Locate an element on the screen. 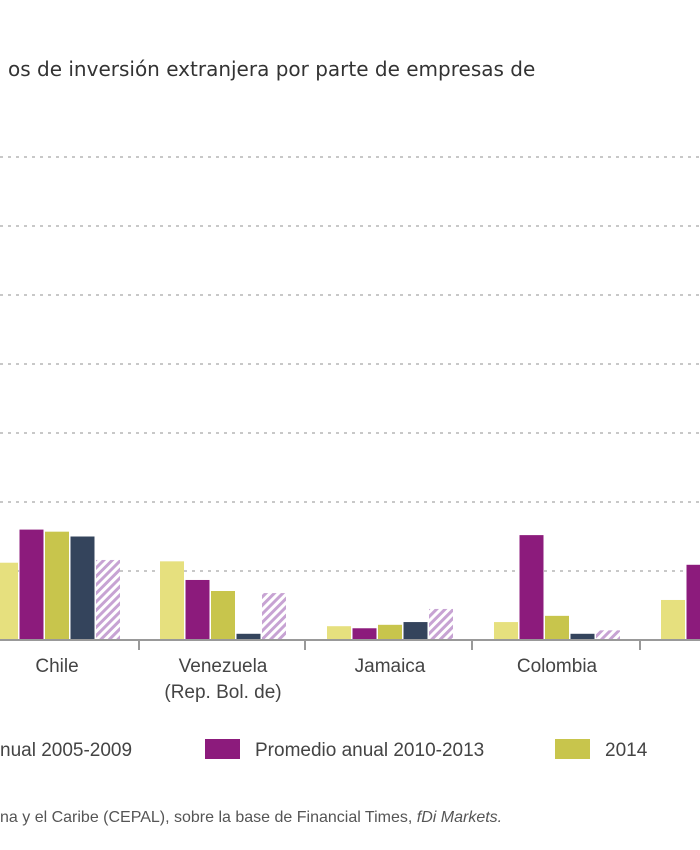 The image size is (700, 850). legend-label-2: Promedio anual 2010-2013 is located at coordinates (369, 750).